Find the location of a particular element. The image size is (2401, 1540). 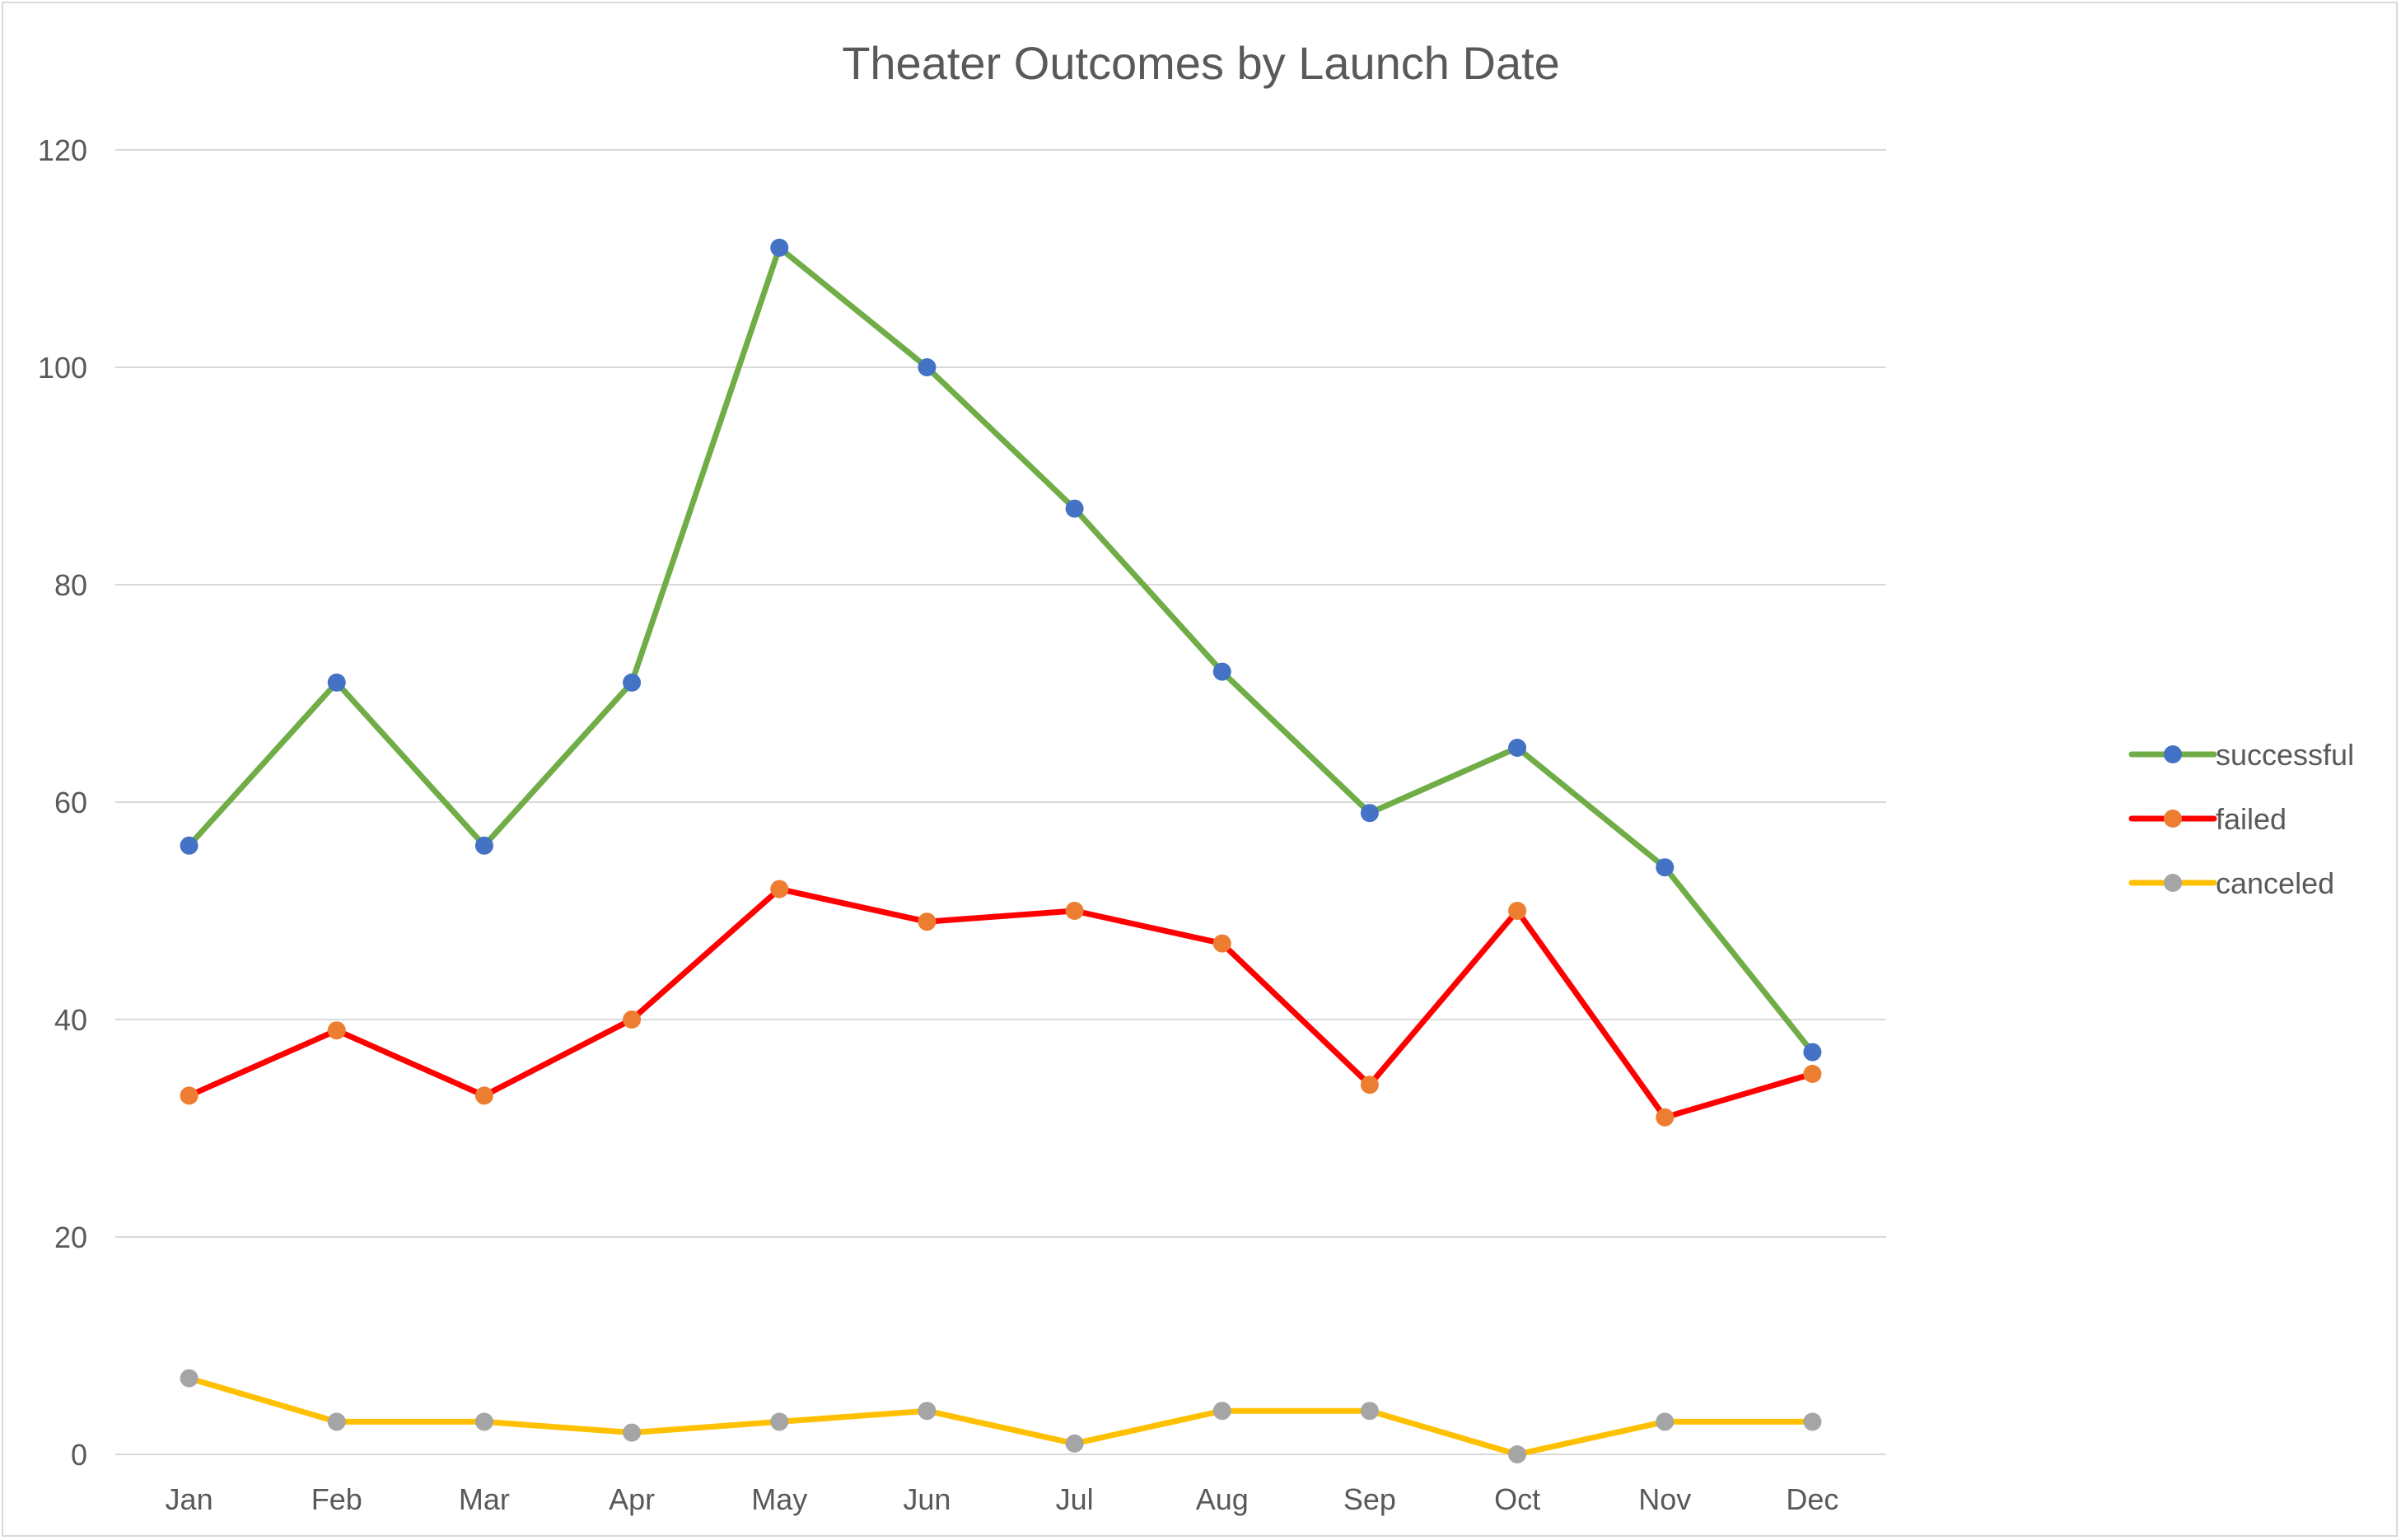

x-tick-label: Dec is located at coordinates (1812, 1499).